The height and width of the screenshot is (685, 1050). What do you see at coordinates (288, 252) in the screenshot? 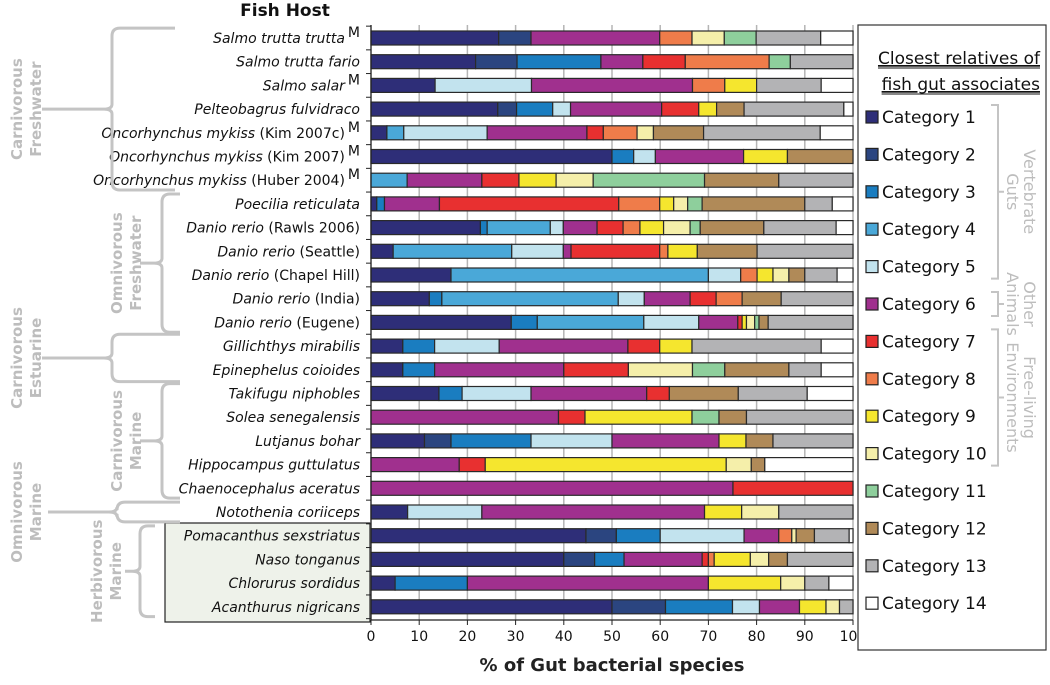
I see `species-label: Danio rerio (Seattle)` at bounding box center [288, 252].